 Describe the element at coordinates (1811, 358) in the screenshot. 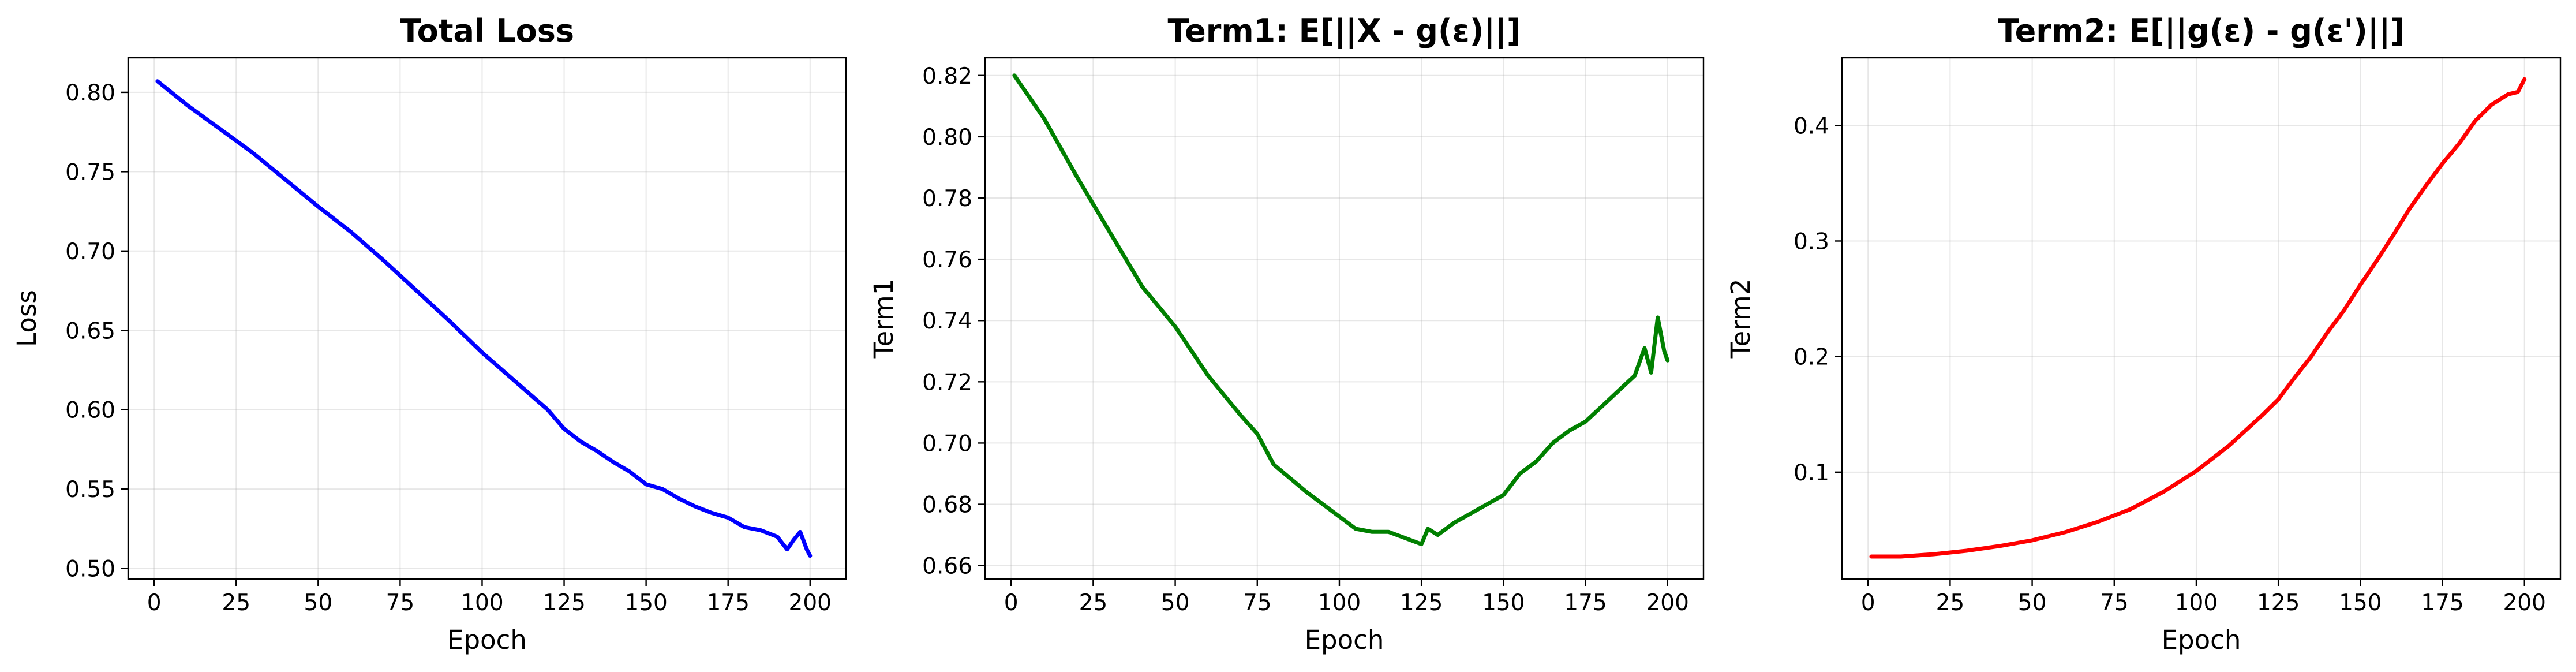

I see `y-tick-label: 0.2` at that location.